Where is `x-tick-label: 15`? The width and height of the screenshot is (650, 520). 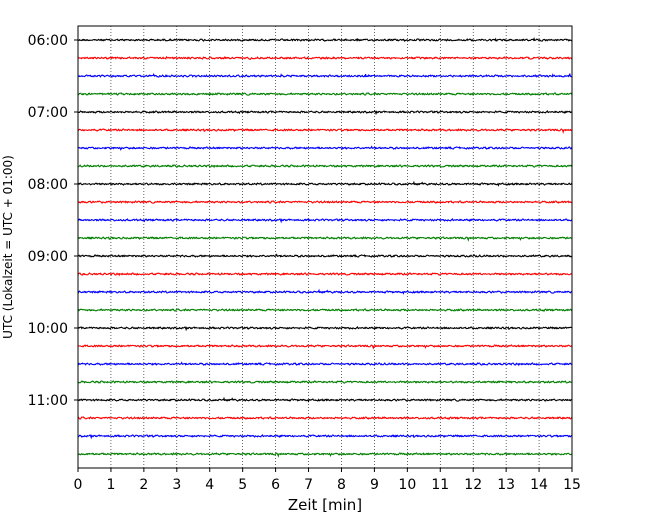
x-tick-label: 15 is located at coordinates (572, 485).